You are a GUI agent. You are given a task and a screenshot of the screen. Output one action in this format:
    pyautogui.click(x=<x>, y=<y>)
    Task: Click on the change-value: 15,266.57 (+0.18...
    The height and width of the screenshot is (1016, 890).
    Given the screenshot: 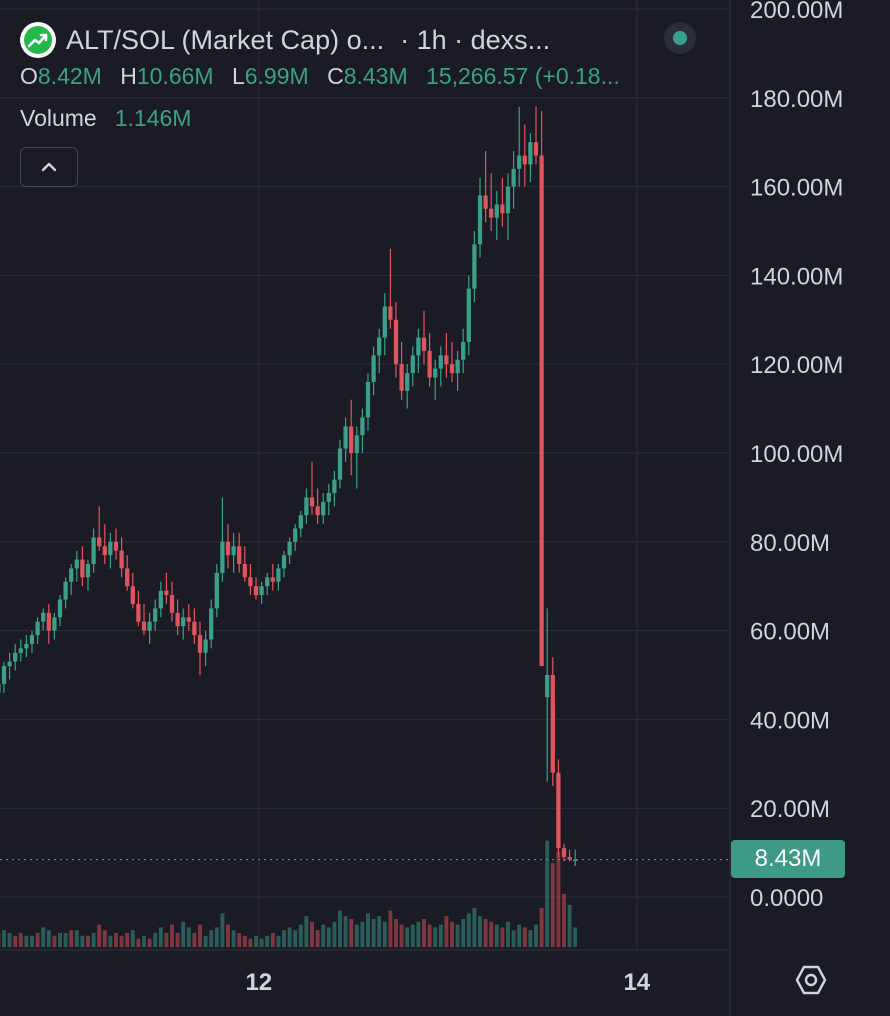 What is the action you would take?
    pyautogui.click(x=523, y=76)
    